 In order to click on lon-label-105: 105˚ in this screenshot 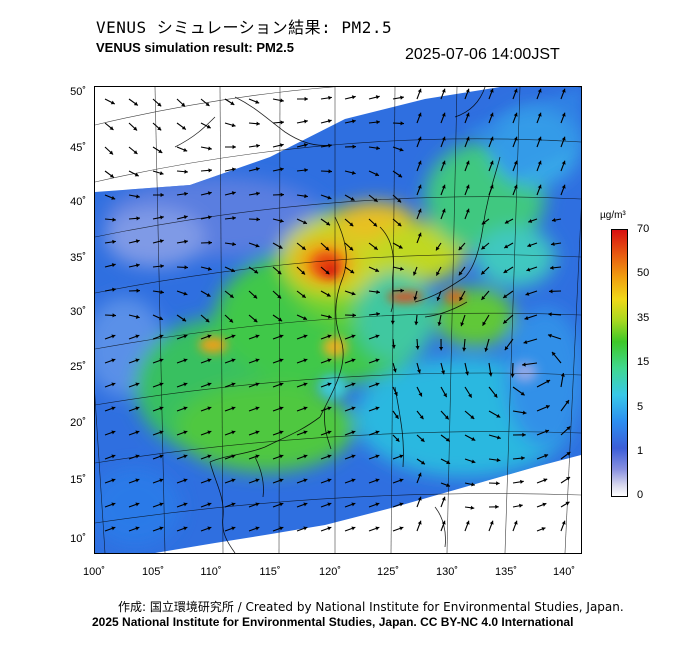, I will do `click(153, 572)`.